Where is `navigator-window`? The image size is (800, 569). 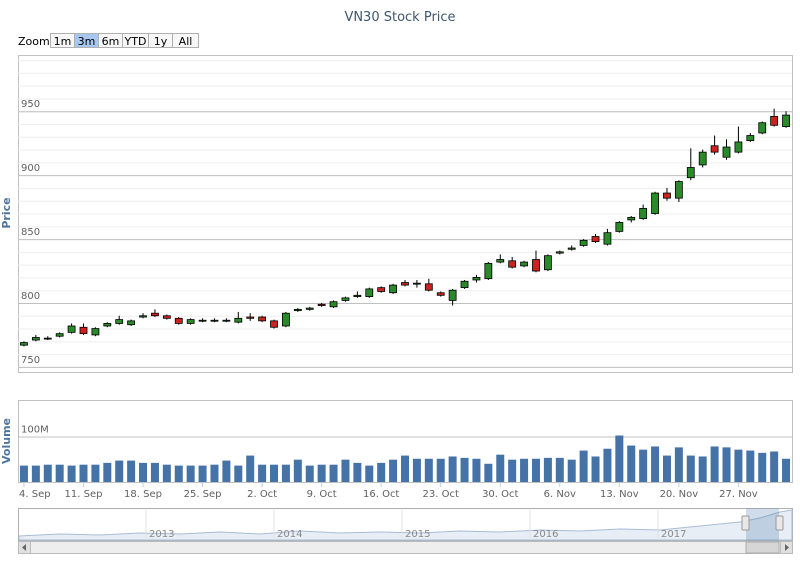
navigator-window is located at coordinates (762, 524).